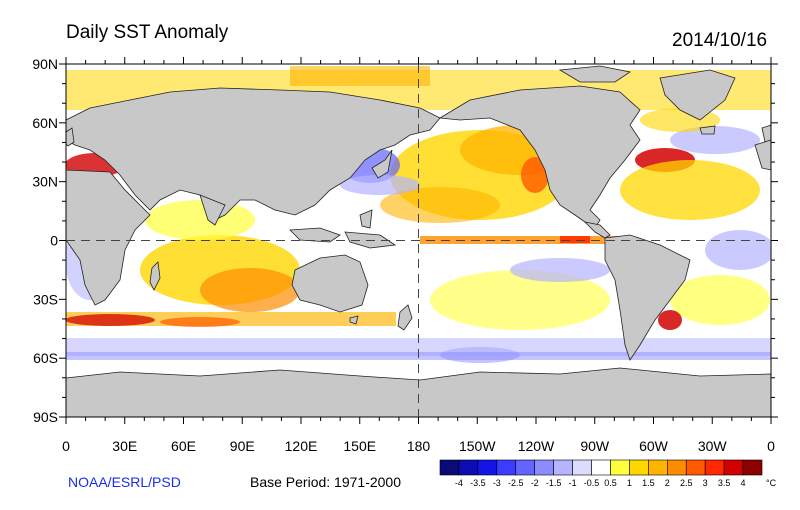 Image resolution: width=800 pixels, height=510 pixels. I want to click on lat-label: 90S, so click(45, 417).